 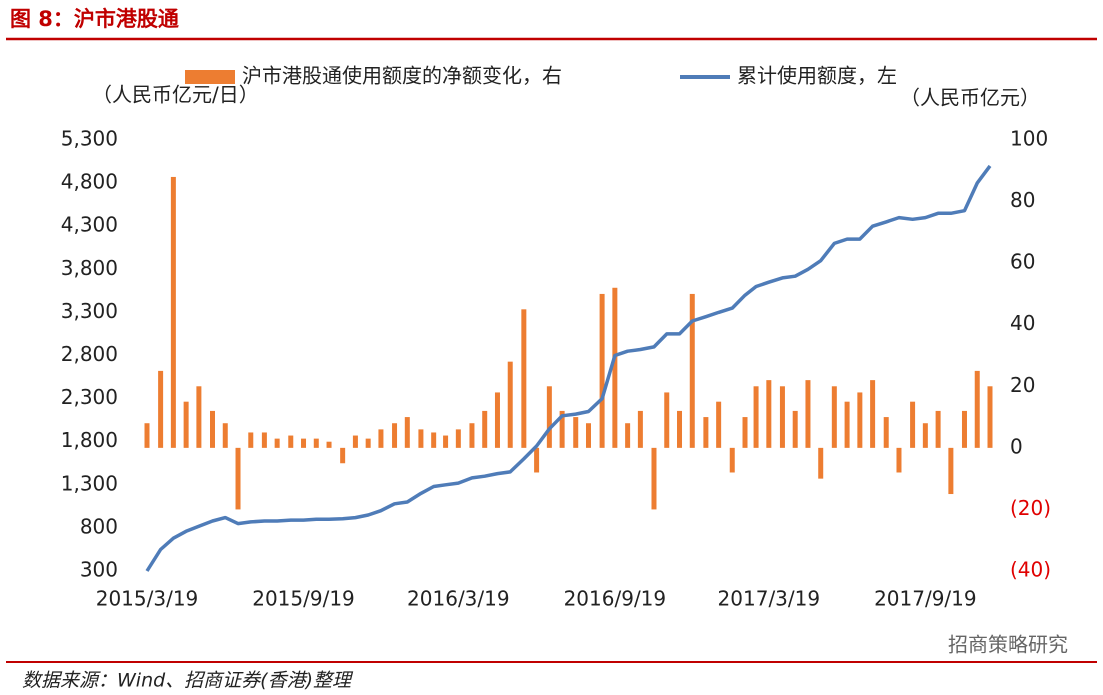 What do you see at coordinates (89, 483) in the screenshot?
I see `y-tick-label: 1,300` at bounding box center [89, 483].